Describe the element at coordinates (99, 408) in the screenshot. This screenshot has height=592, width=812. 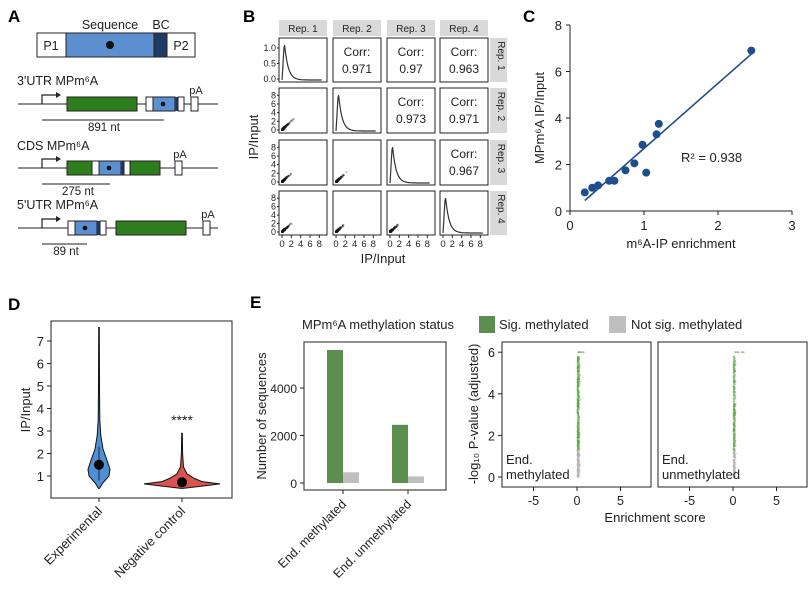
I see `violin-shape` at that location.